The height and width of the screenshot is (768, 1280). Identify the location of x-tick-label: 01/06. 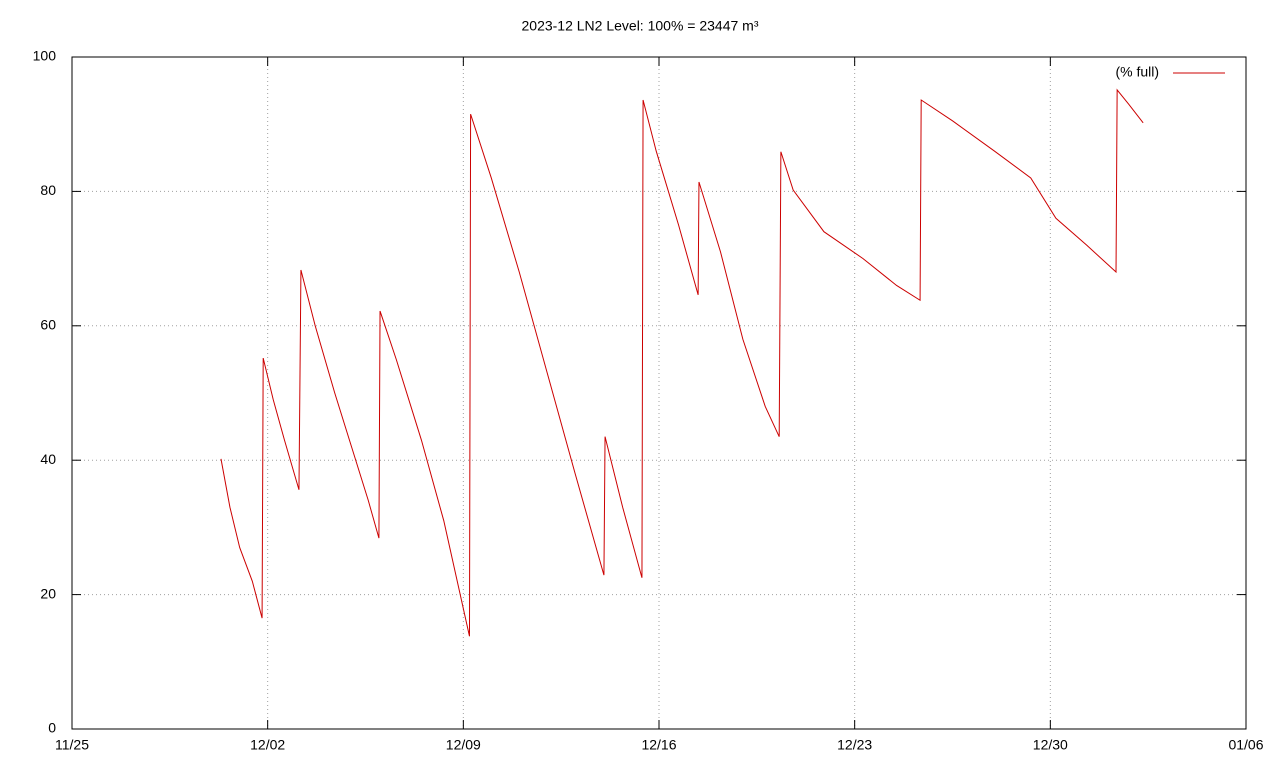
(1245, 745).